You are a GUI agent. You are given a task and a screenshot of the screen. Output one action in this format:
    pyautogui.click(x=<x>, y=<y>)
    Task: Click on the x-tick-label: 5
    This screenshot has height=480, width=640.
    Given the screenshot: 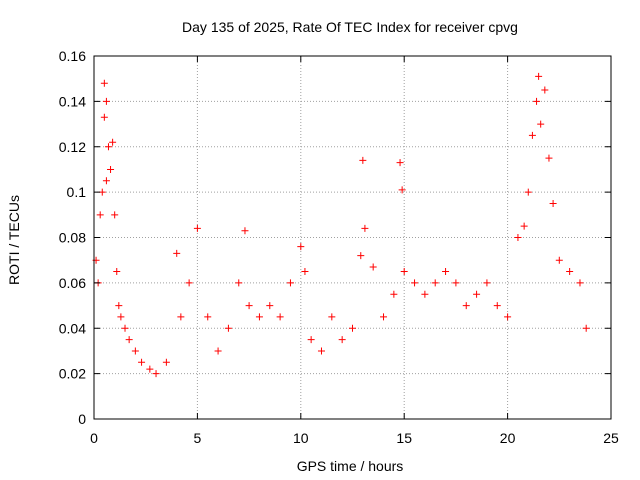 What is the action you would take?
    pyautogui.click(x=198, y=438)
    